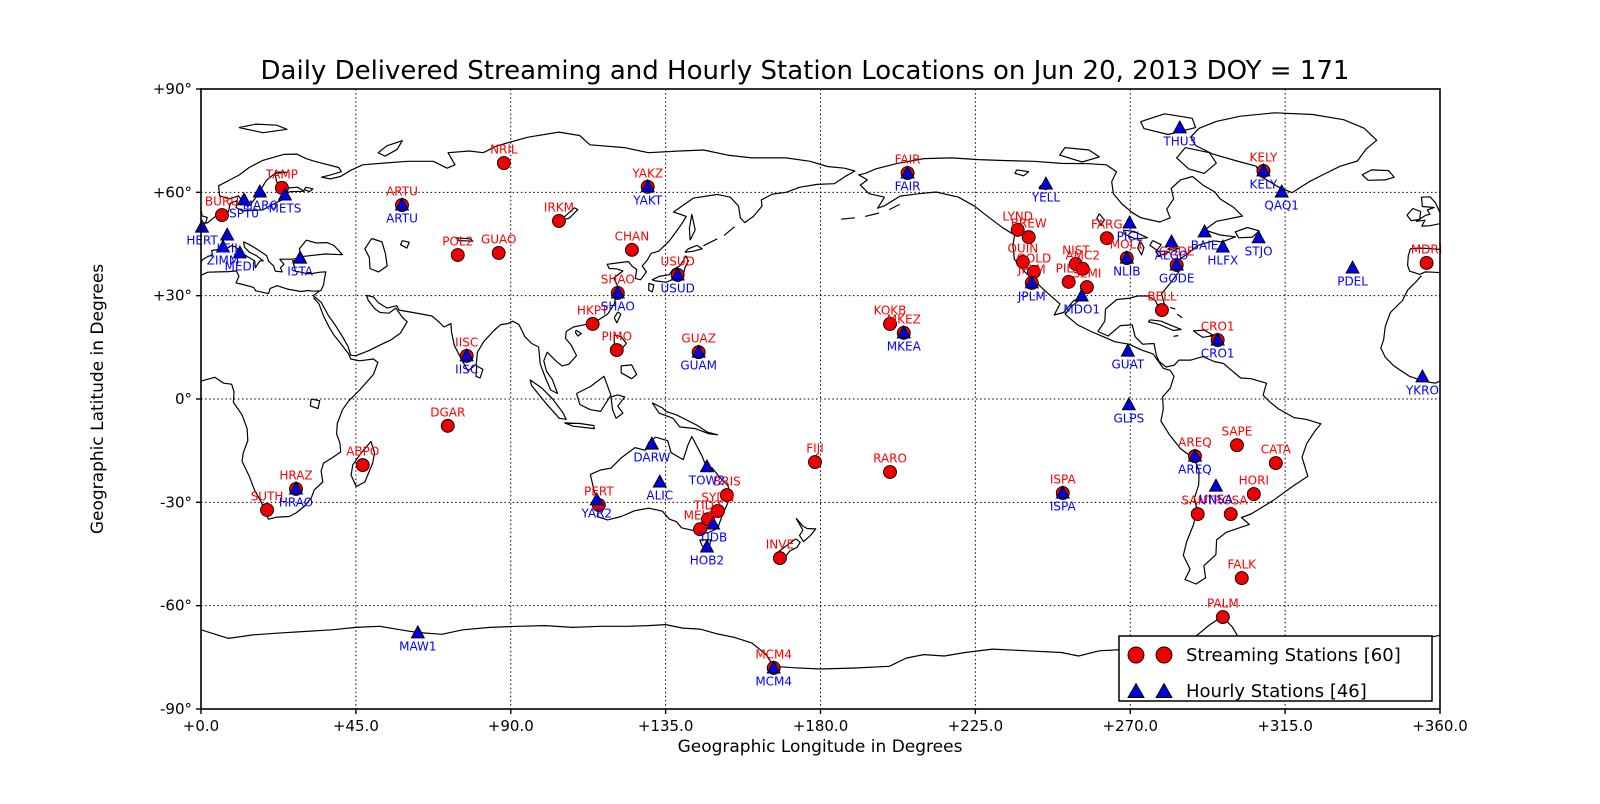 This screenshot has width=1600, height=804. Describe the element at coordinates (1179, 141) in the screenshot. I see `station-label-hourly-THU3: THU3` at that location.